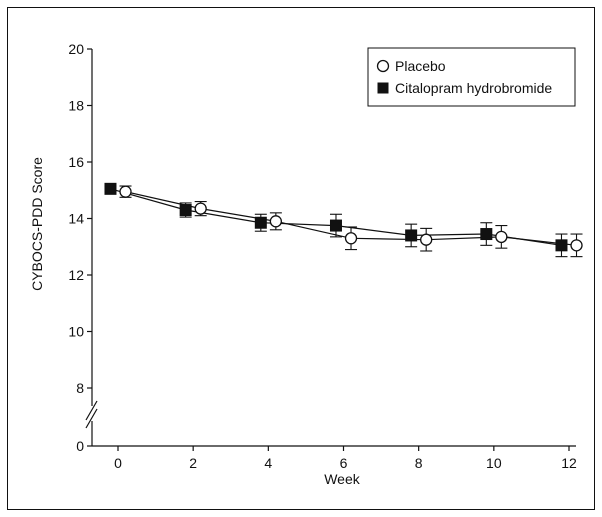 Image resolution: width=602 pixels, height=517 pixels. What do you see at coordinates (37, 224) in the screenshot?
I see `y-axis-label: CYBOCS-PDD Score` at bounding box center [37, 224].